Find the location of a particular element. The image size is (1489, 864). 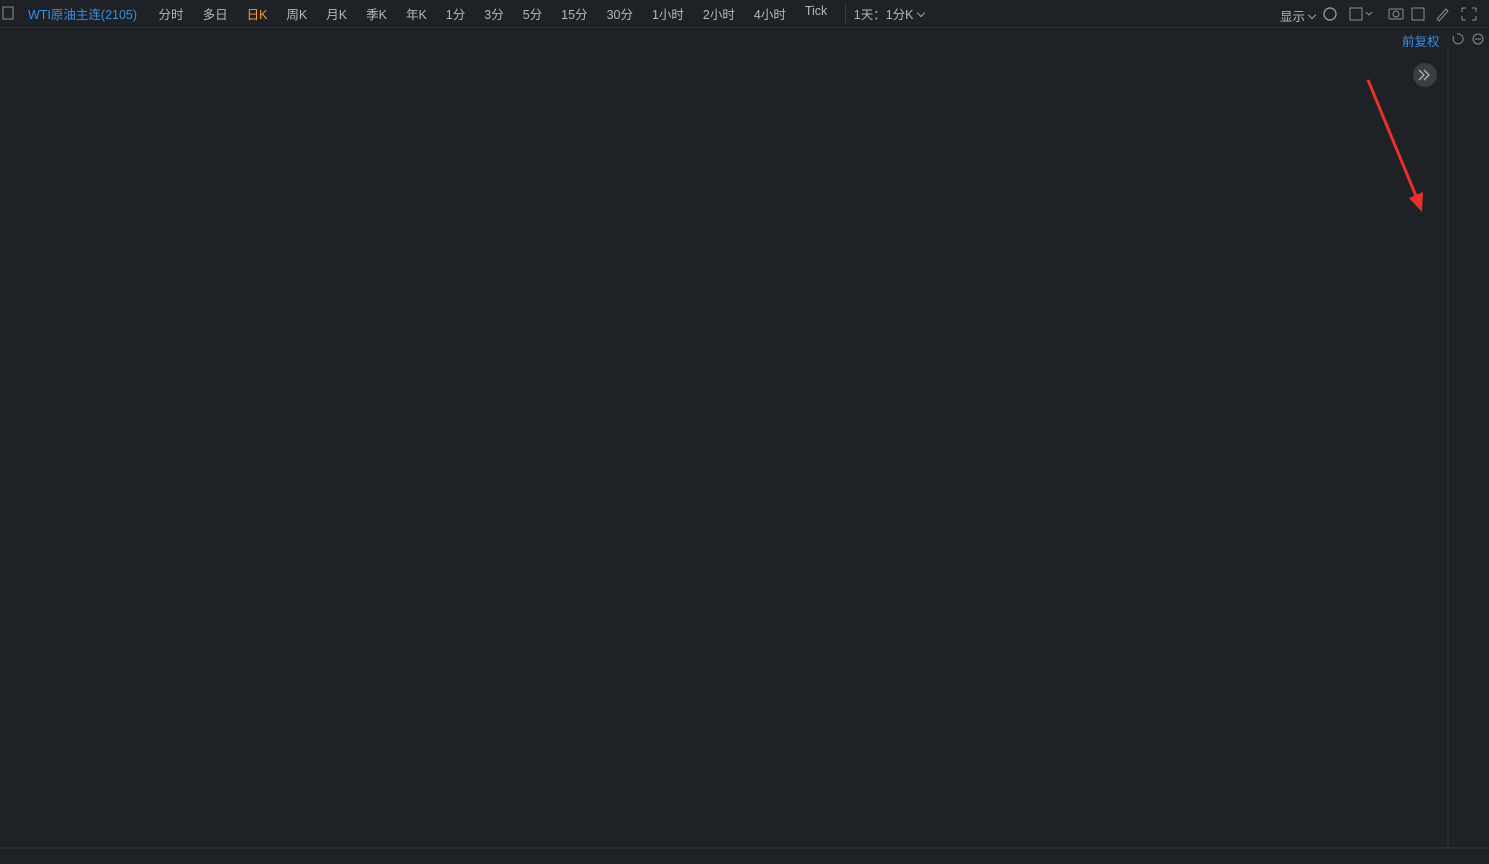

display-menu: 显示 is located at coordinates (1298, 15).